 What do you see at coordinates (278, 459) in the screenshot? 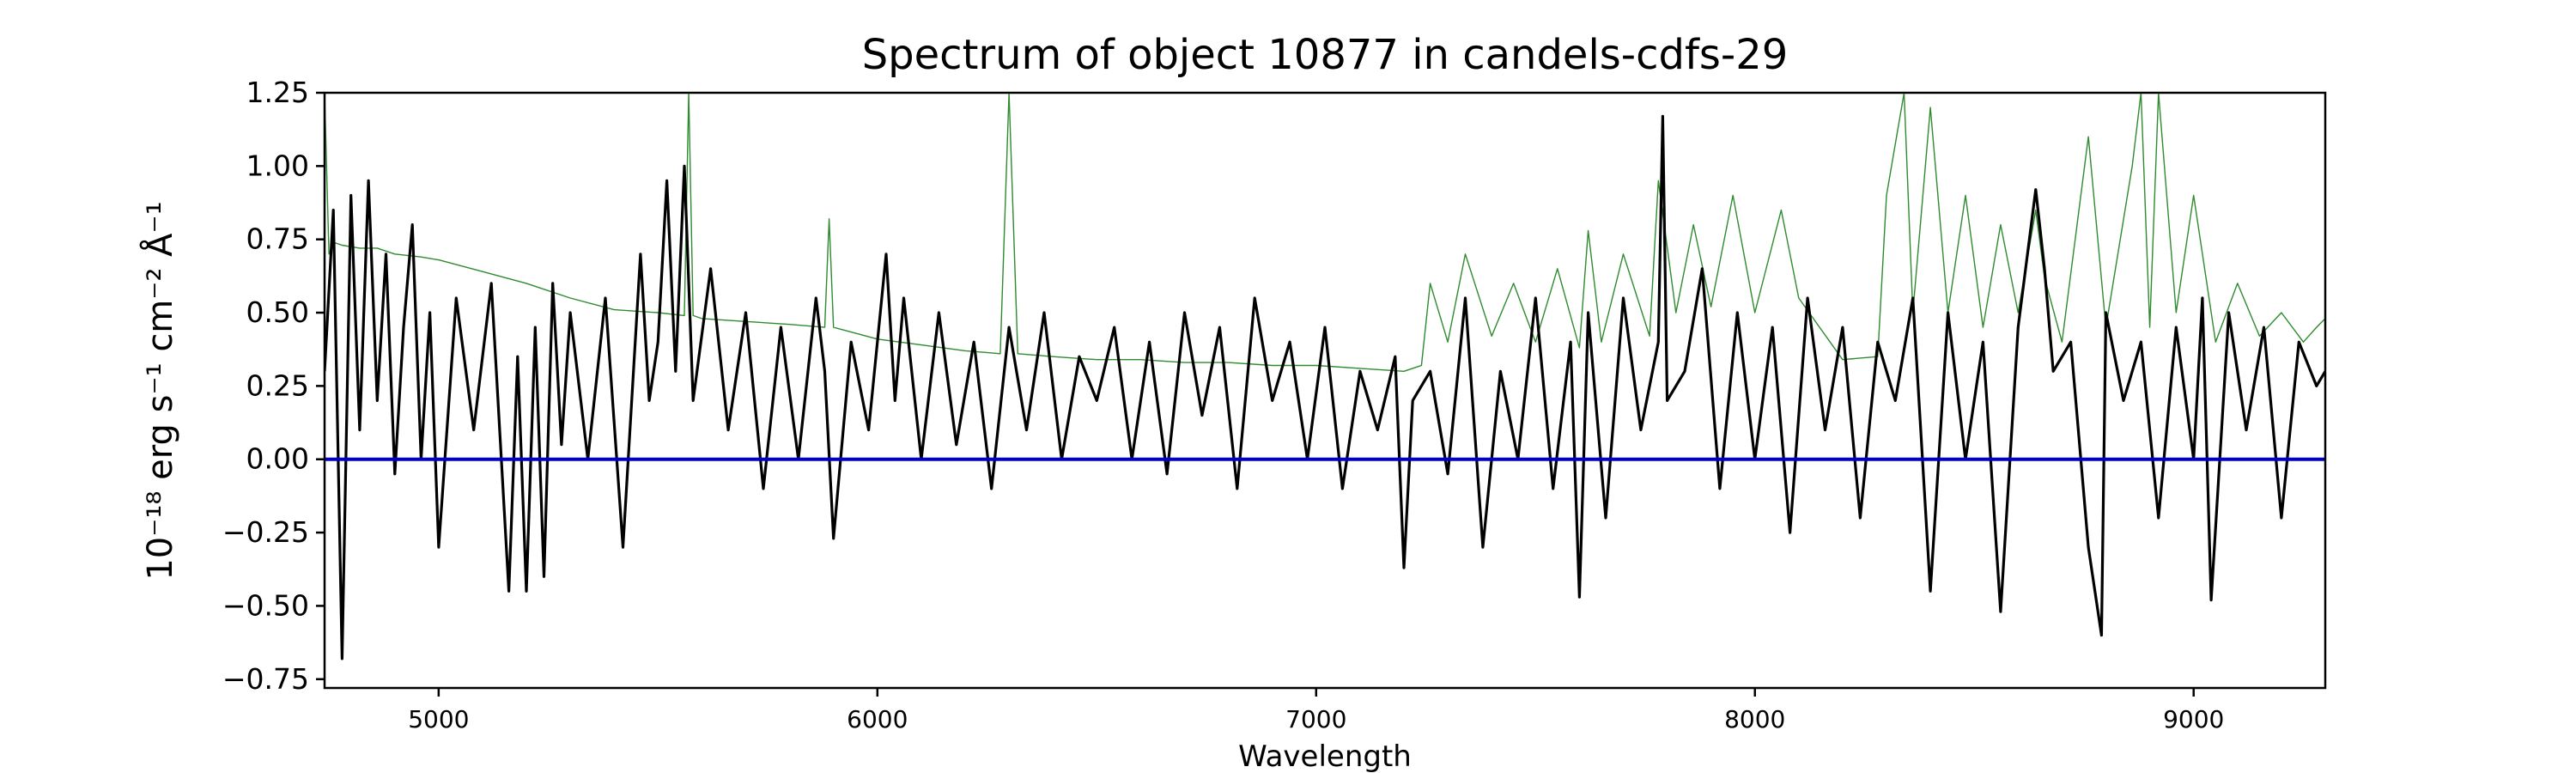
I see `y-tick-label: 0.00` at bounding box center [278, 459].